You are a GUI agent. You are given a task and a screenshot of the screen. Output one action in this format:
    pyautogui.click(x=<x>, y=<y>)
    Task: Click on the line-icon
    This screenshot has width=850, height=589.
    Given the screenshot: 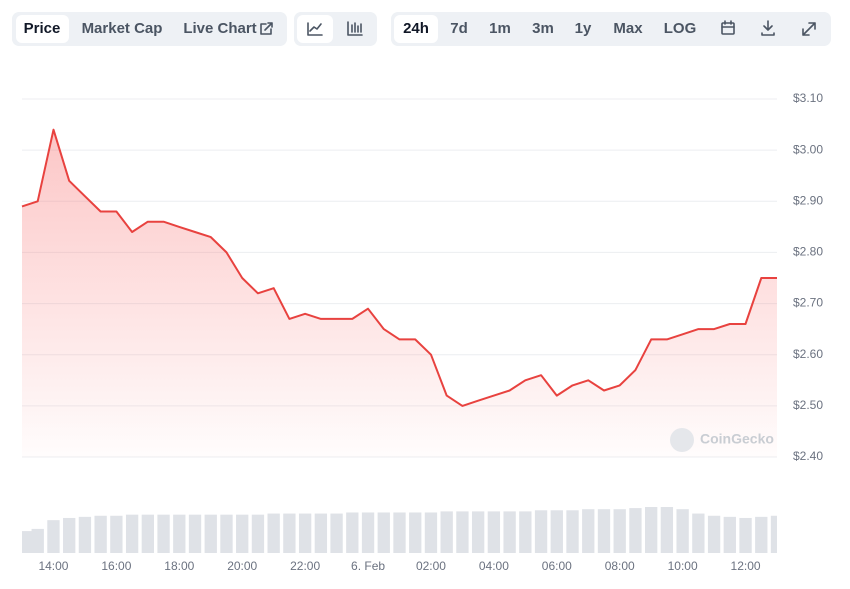 What is the action you would take?
    pyautogui.click(x=315, y=29)
    